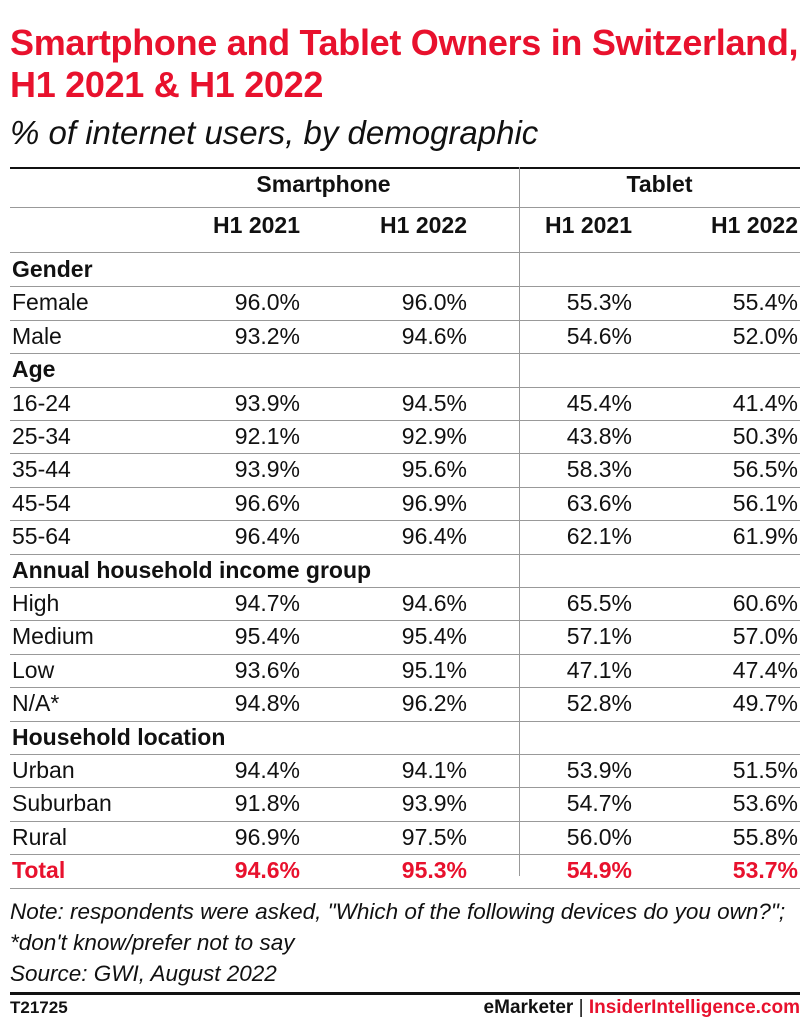 The height and width of the screenshot is (1024, 809). What do you see at coordinates (599, 870) in the screenshot?
I see `table-cell: 54.9%` at bounding box center [599, 870].